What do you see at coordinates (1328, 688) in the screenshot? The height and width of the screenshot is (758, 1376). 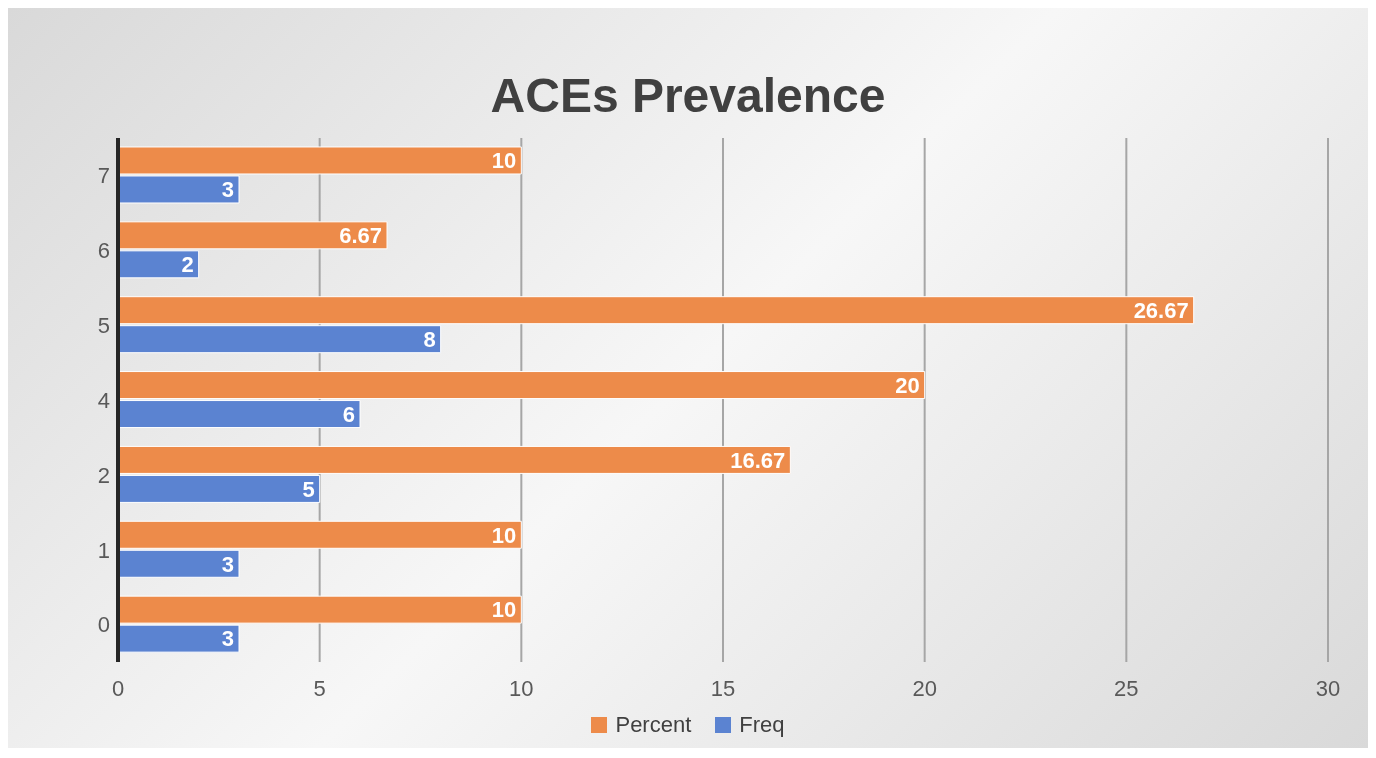 I see `x-tick-label: 30` at bounding box center [1328, 688].